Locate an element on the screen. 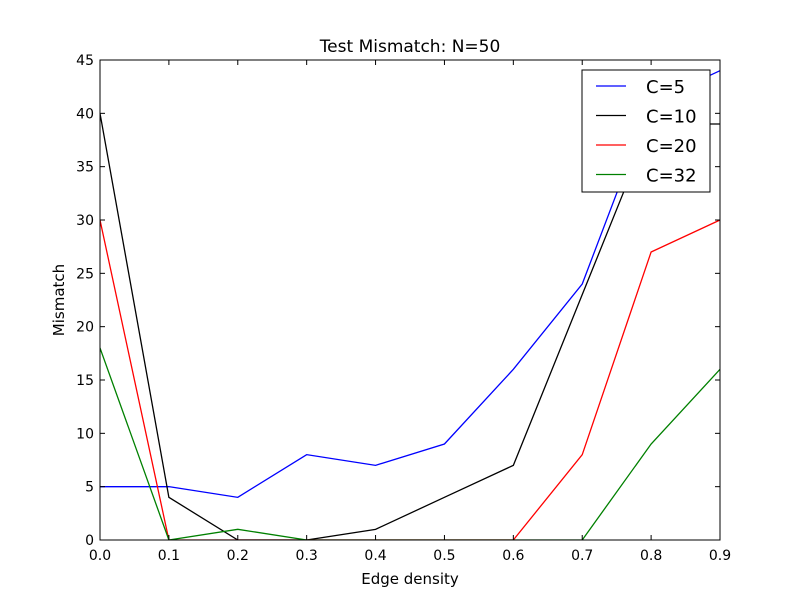 The width and height of the screenshot is (800, 604). legend-label-0: C=5 is located at coordinates (665, 87).